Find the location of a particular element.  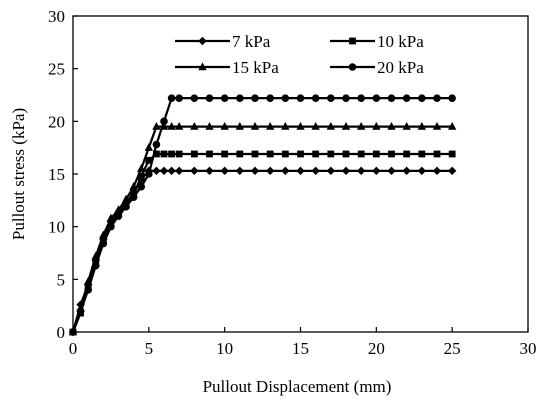

y-axis-label: Pullout stress (kPa) is located at coordinates (18, 174).